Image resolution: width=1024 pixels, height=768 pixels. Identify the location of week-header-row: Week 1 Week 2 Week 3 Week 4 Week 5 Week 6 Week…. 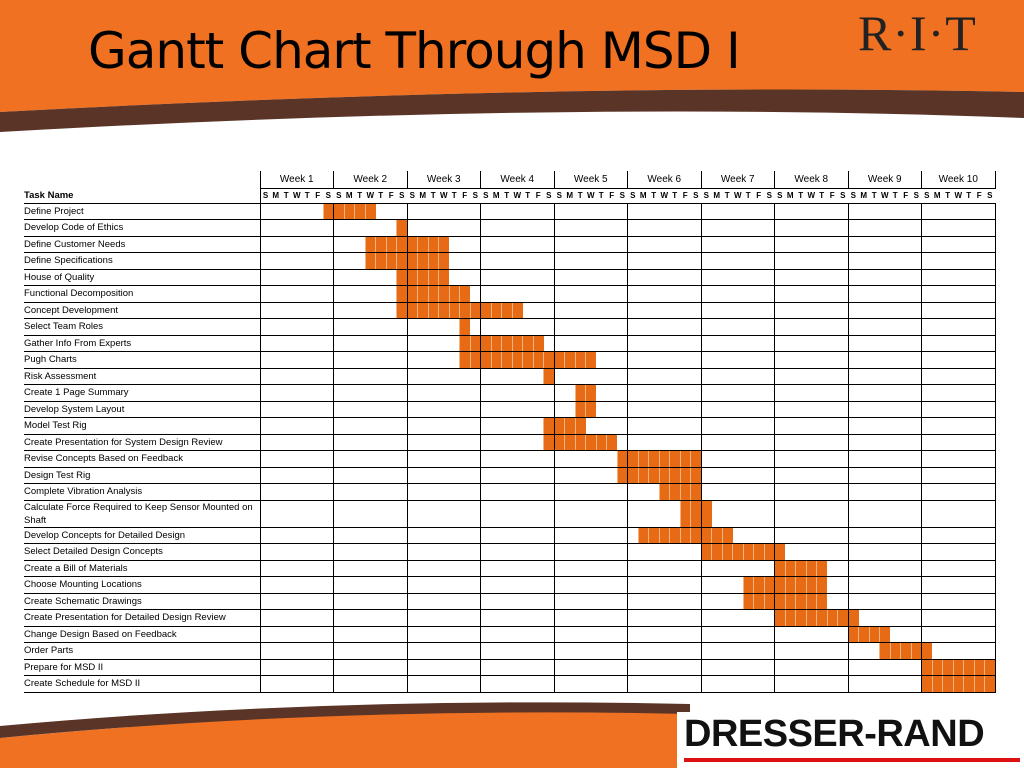
(510, 180).